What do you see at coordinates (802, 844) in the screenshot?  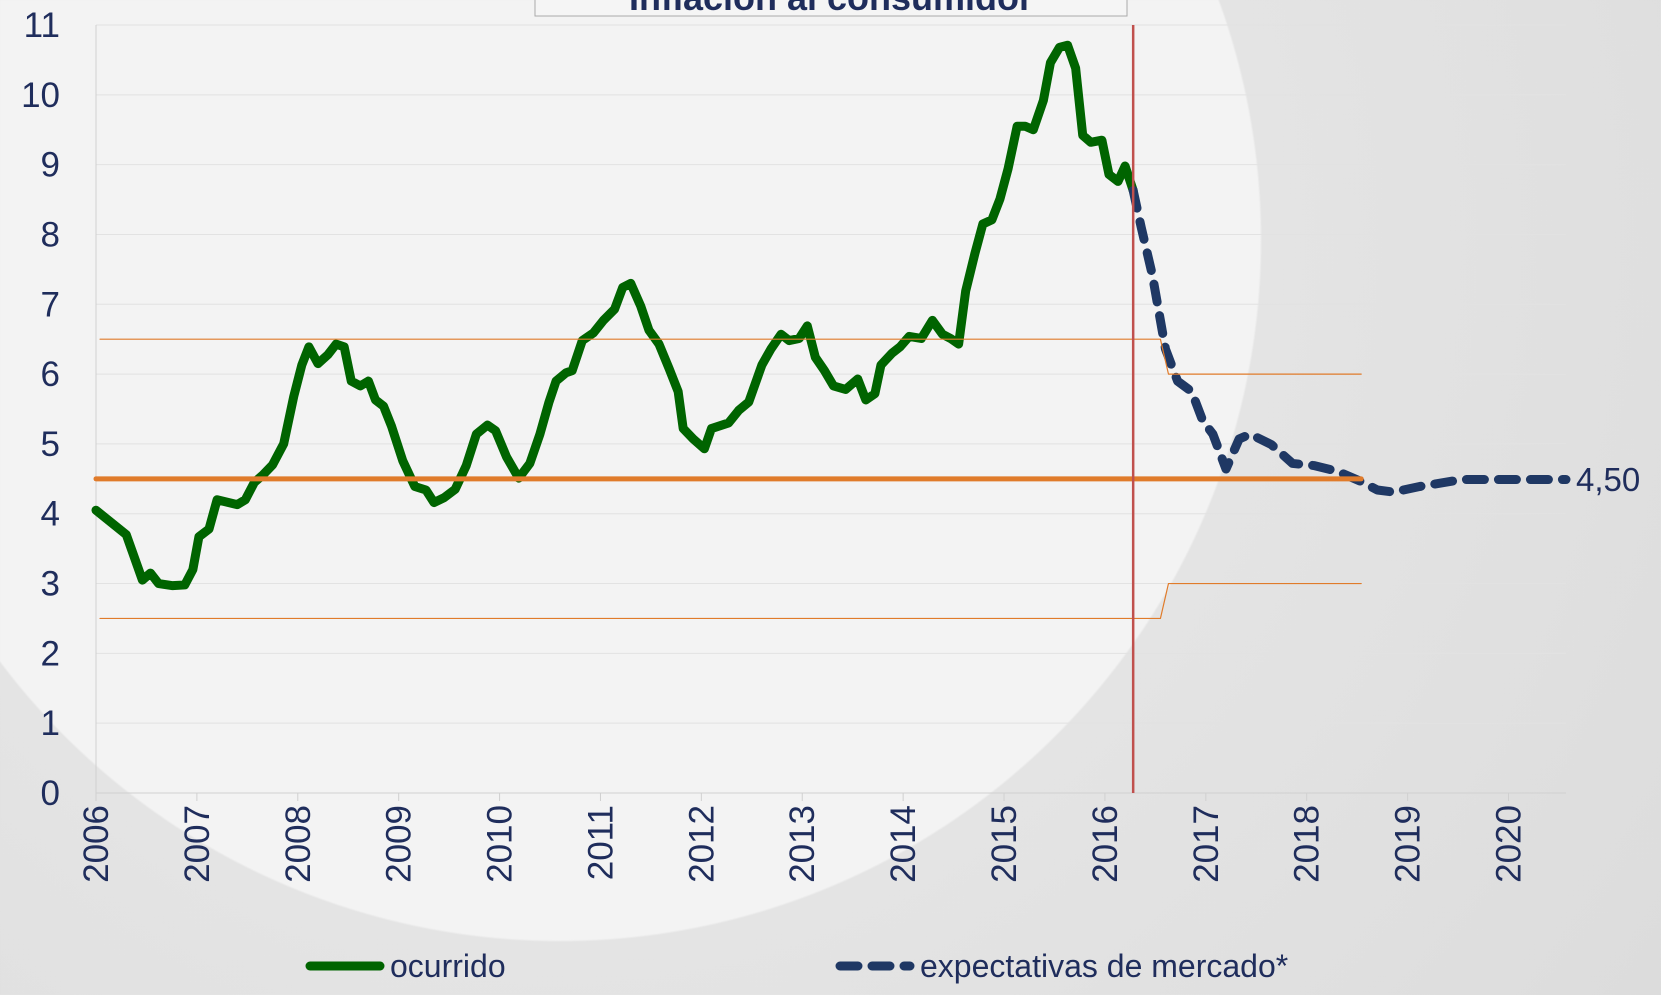 I see `x-tick-label: 2013` at bounding box center [802, 844].